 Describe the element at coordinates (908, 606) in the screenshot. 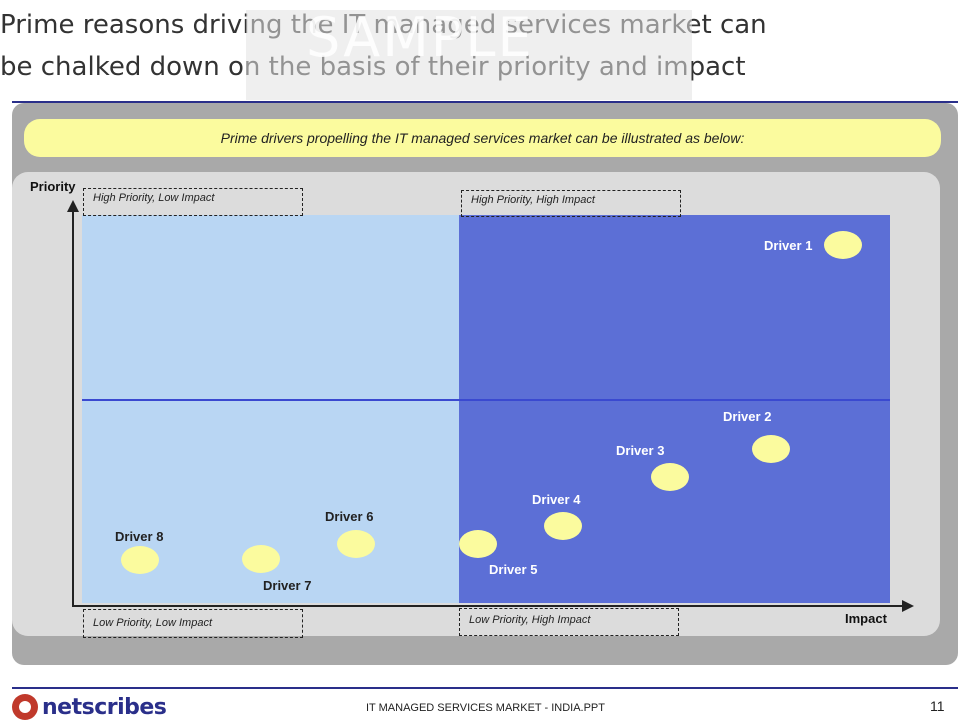

I see `x-axis-arrow-icon` at that location.